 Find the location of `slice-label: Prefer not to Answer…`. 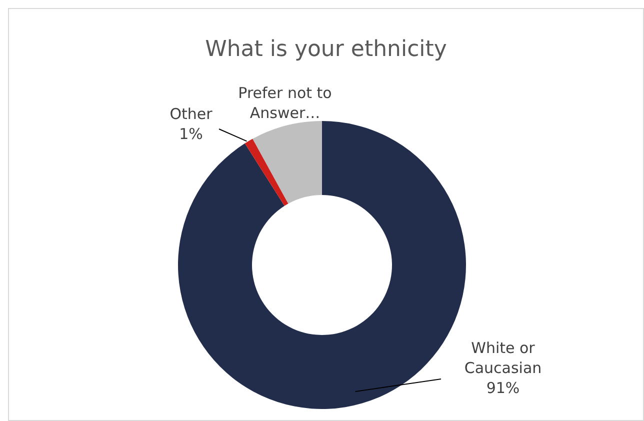

slice-label: Prefer not to Answer… is located at coordinates (285, 103).